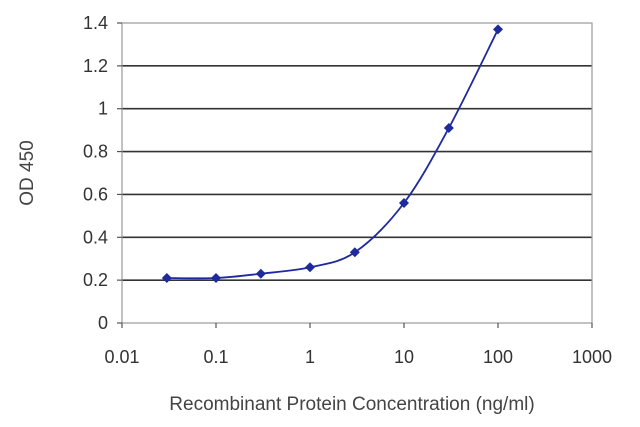  What do you see at coordinates (95, 173) in the screenshot?
I see `y-tick-labels: 0 0.2 0.4 0.6 0.8 1 1.2 1.4` at bounding box center [95, 173].